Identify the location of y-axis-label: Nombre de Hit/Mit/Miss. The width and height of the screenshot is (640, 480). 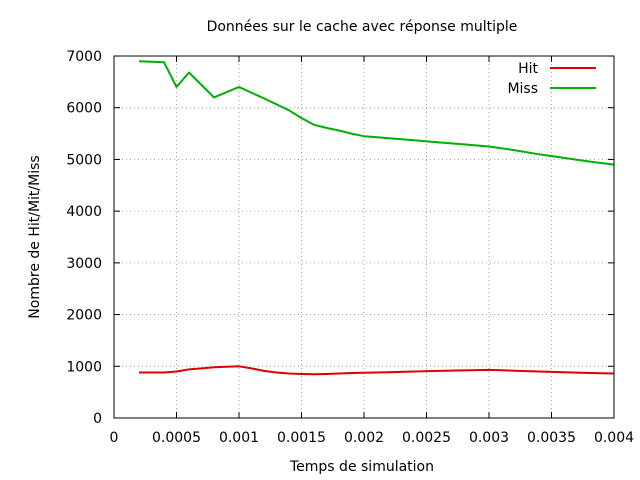
(35, 236).